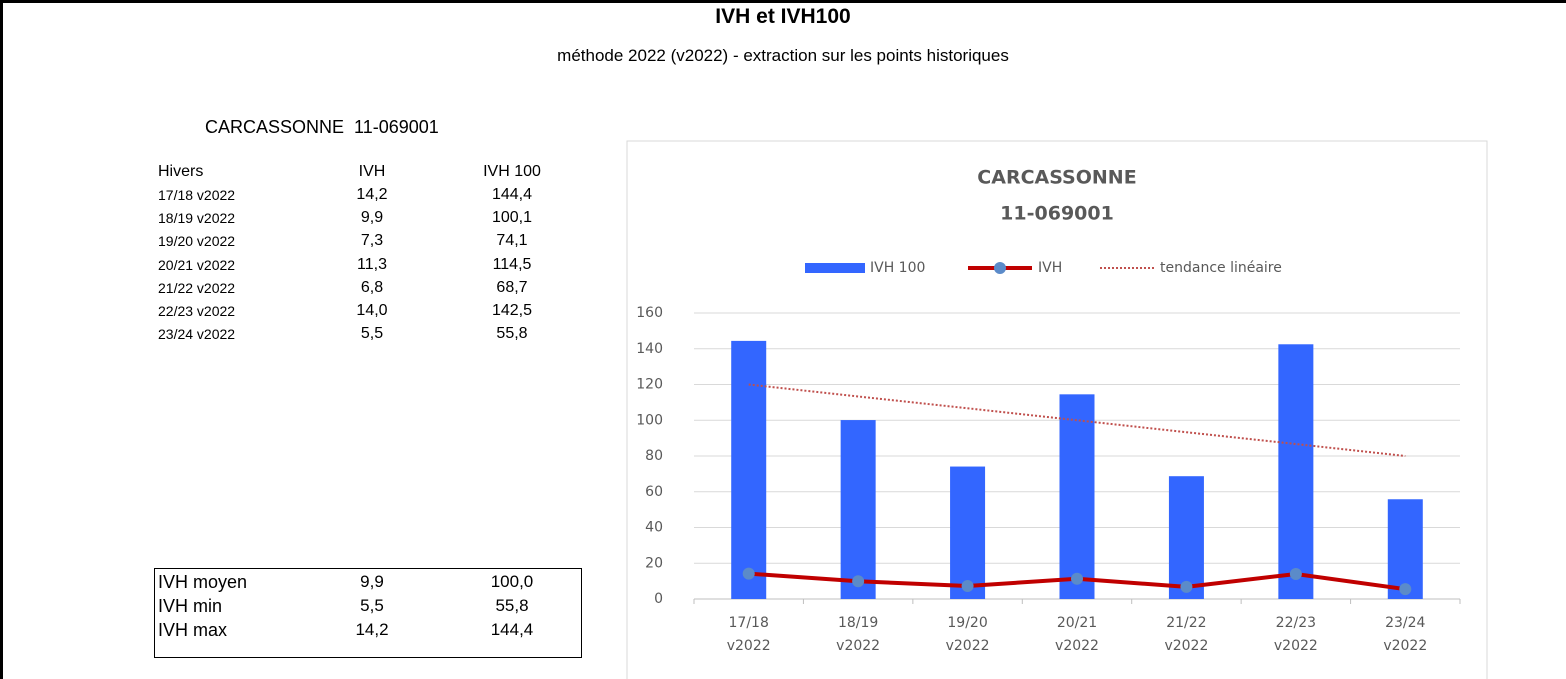  Describe the element at coordinates (512, 334) in the screenshot. I see `table-cell: 55,8` at that location.